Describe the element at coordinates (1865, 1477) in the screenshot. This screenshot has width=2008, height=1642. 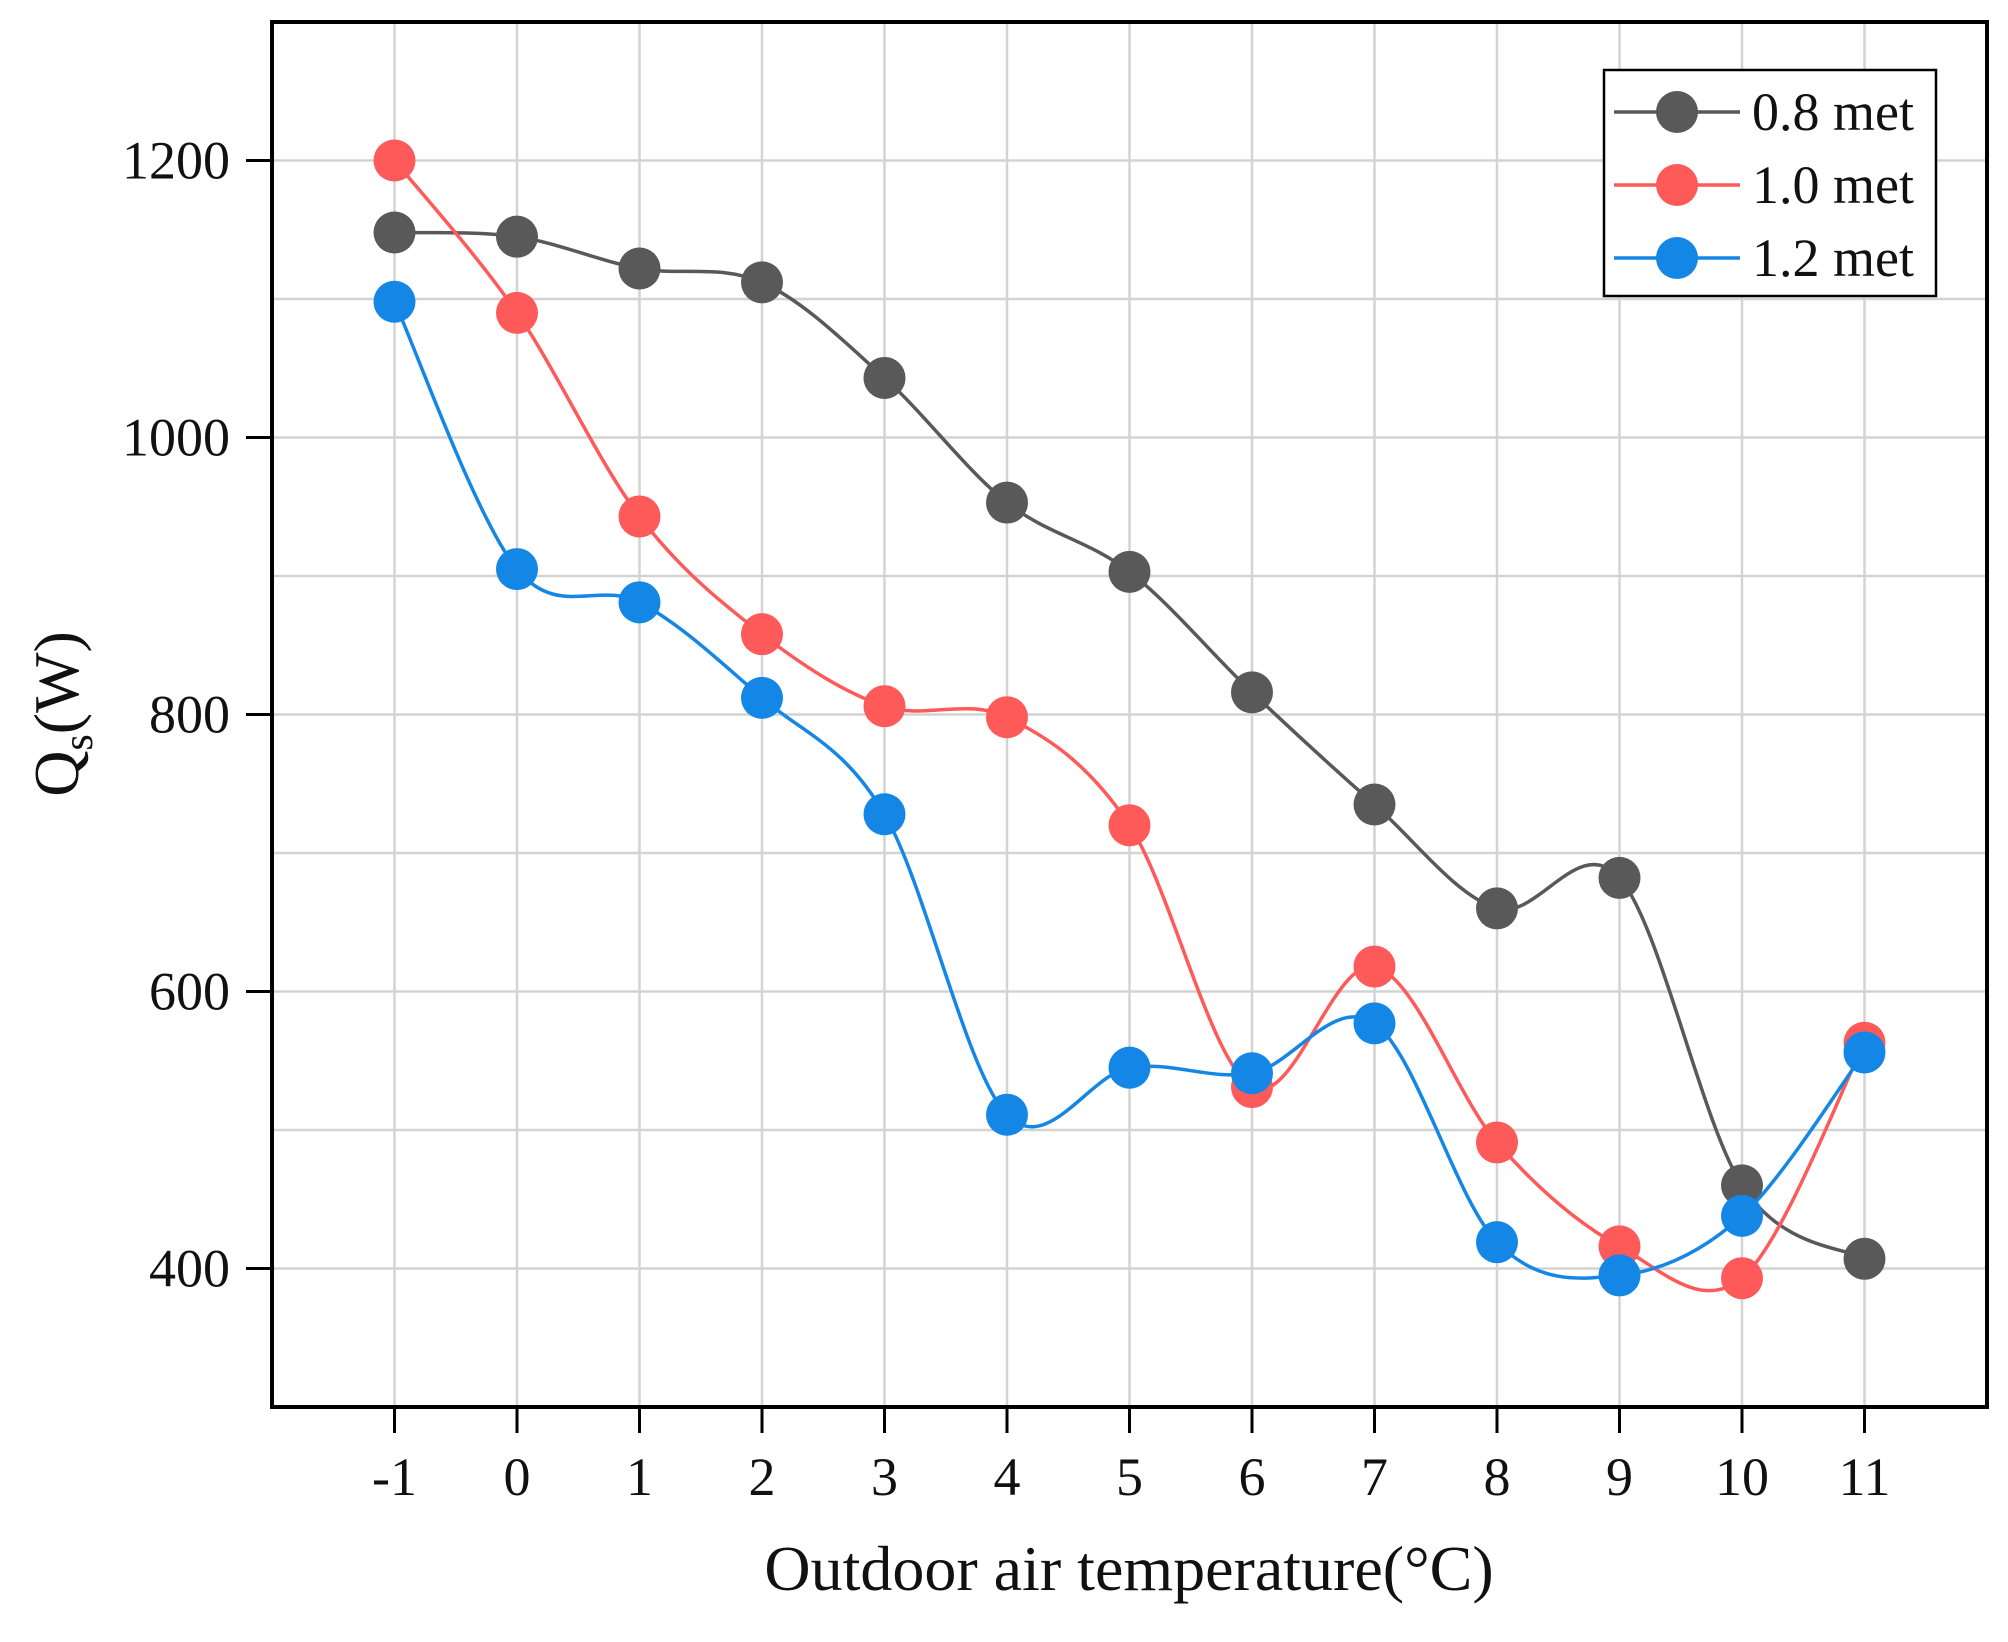
I see `x-tick-label: 11` at that location.